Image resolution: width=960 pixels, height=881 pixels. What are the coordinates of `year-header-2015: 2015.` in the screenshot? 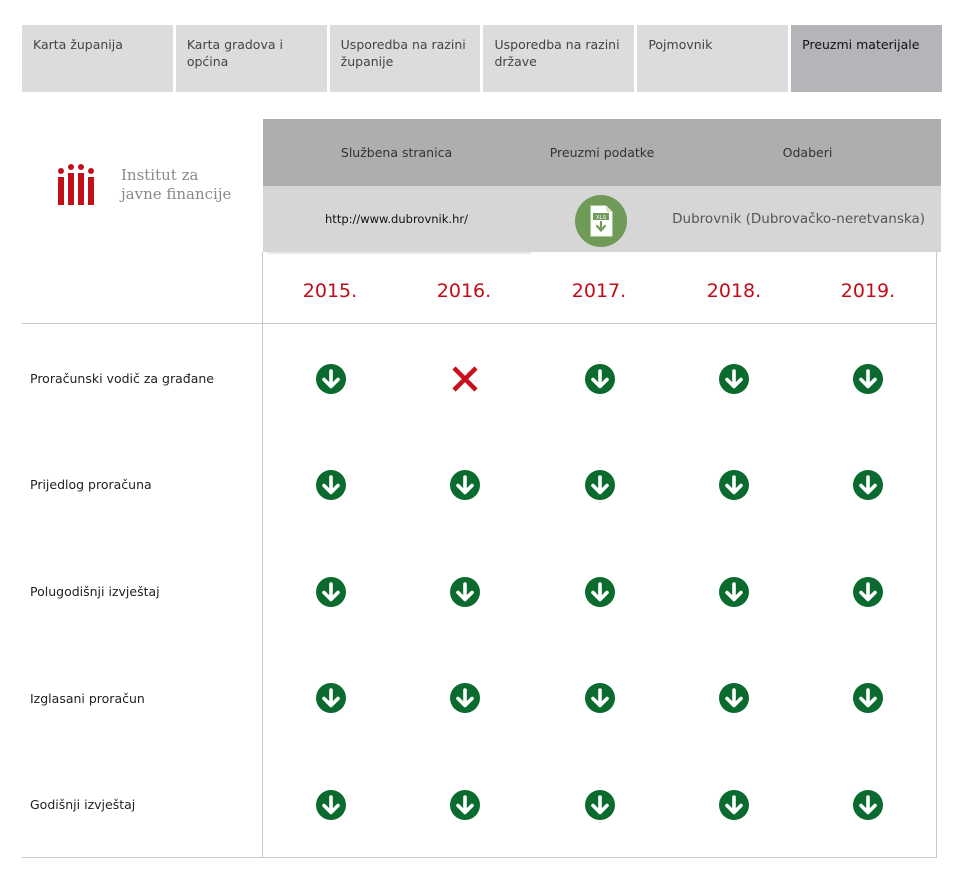 It's located at (330, 291).